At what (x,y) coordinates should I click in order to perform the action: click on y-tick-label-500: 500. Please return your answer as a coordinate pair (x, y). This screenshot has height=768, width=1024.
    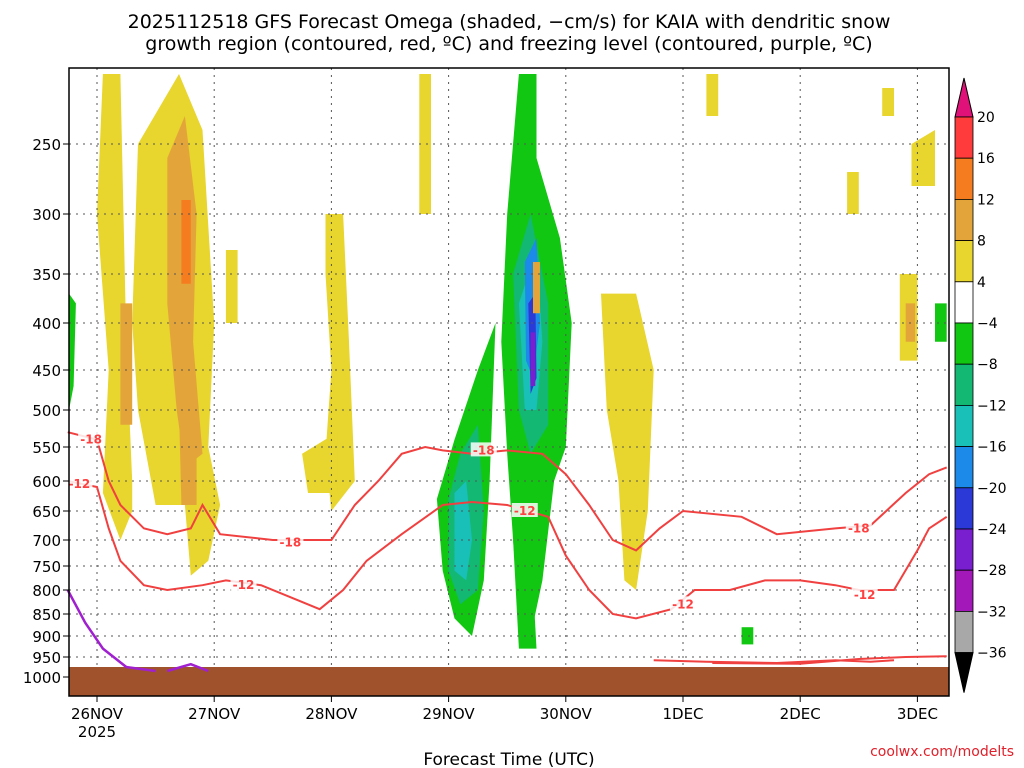
    Looking at the image, I should click on (46, 411).